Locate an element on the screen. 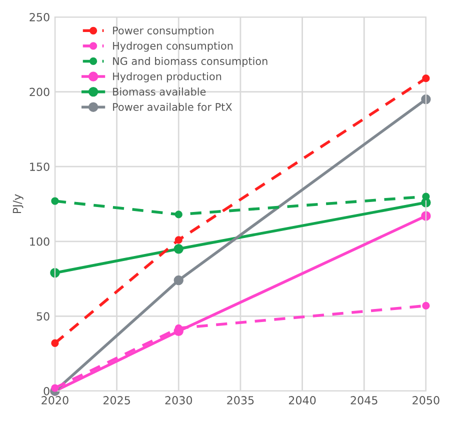 This screenshot has width=458, height=425. x-tick-label: 2050 is located at coordinates (426, 400).